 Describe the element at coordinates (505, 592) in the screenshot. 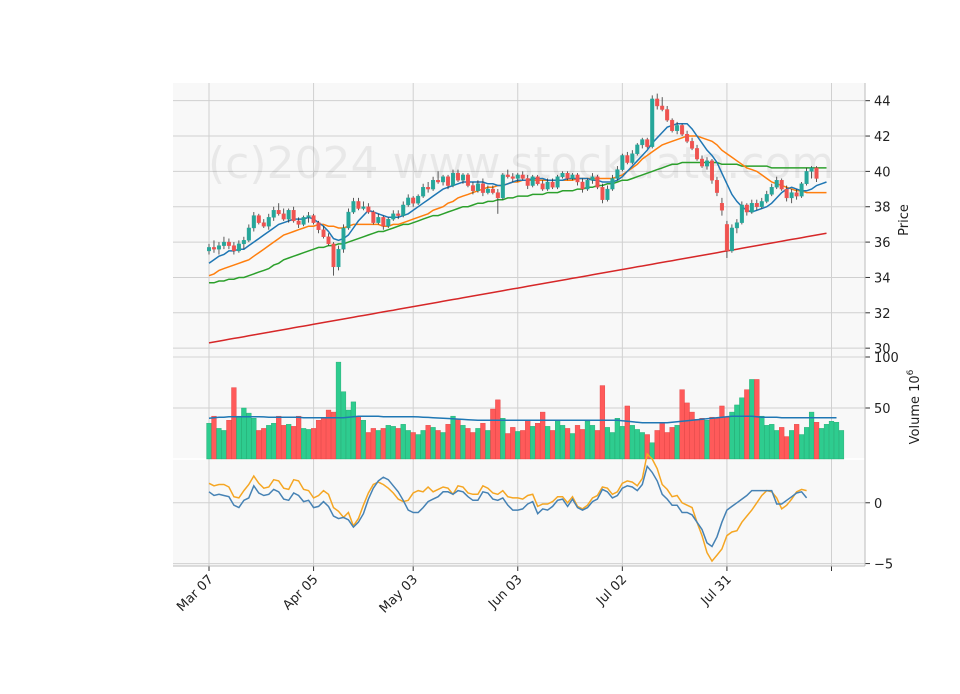

I see `x-tick-label: Jun 03` at that location.